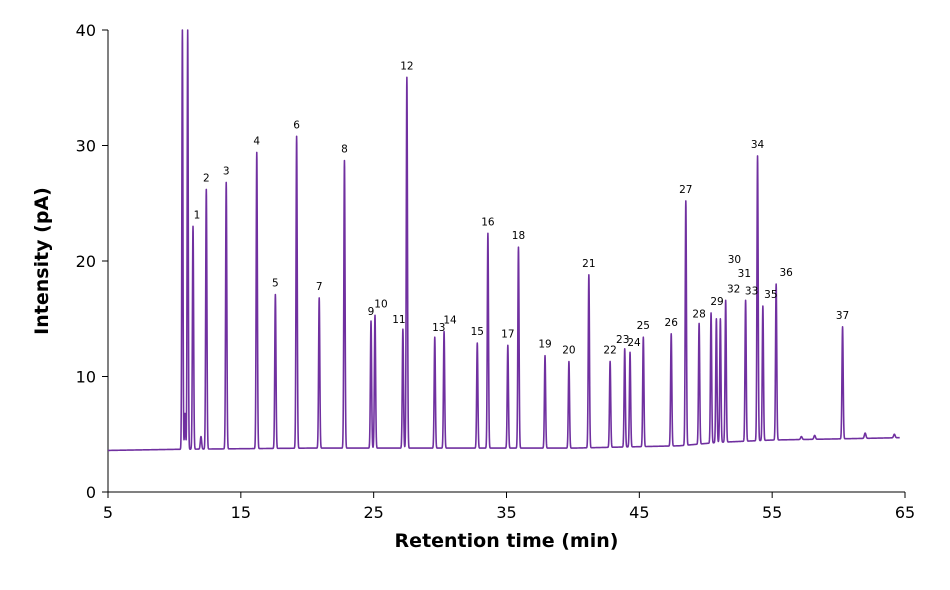 The height and width of the screenshot is (590, 950). What do you see at coordinates (905, 512) in the screenshot?
I see `x-tick-label: 65` at bounding box center [905, 512].